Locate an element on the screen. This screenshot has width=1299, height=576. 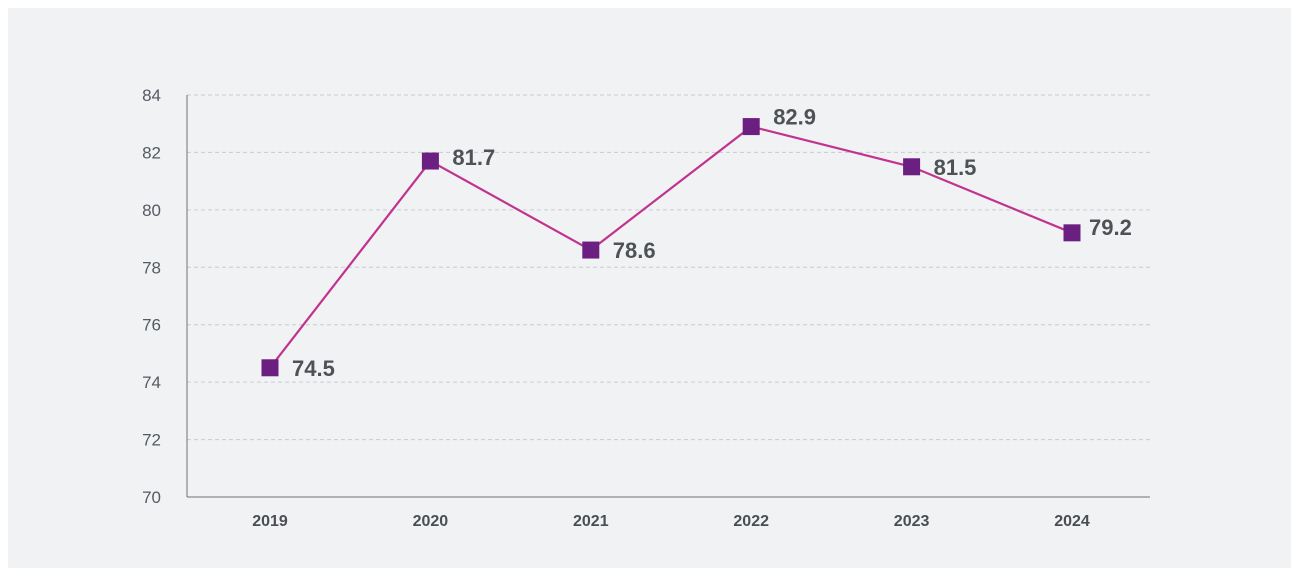
x-tick-label: 2021 is located at coordinates (591, 521).